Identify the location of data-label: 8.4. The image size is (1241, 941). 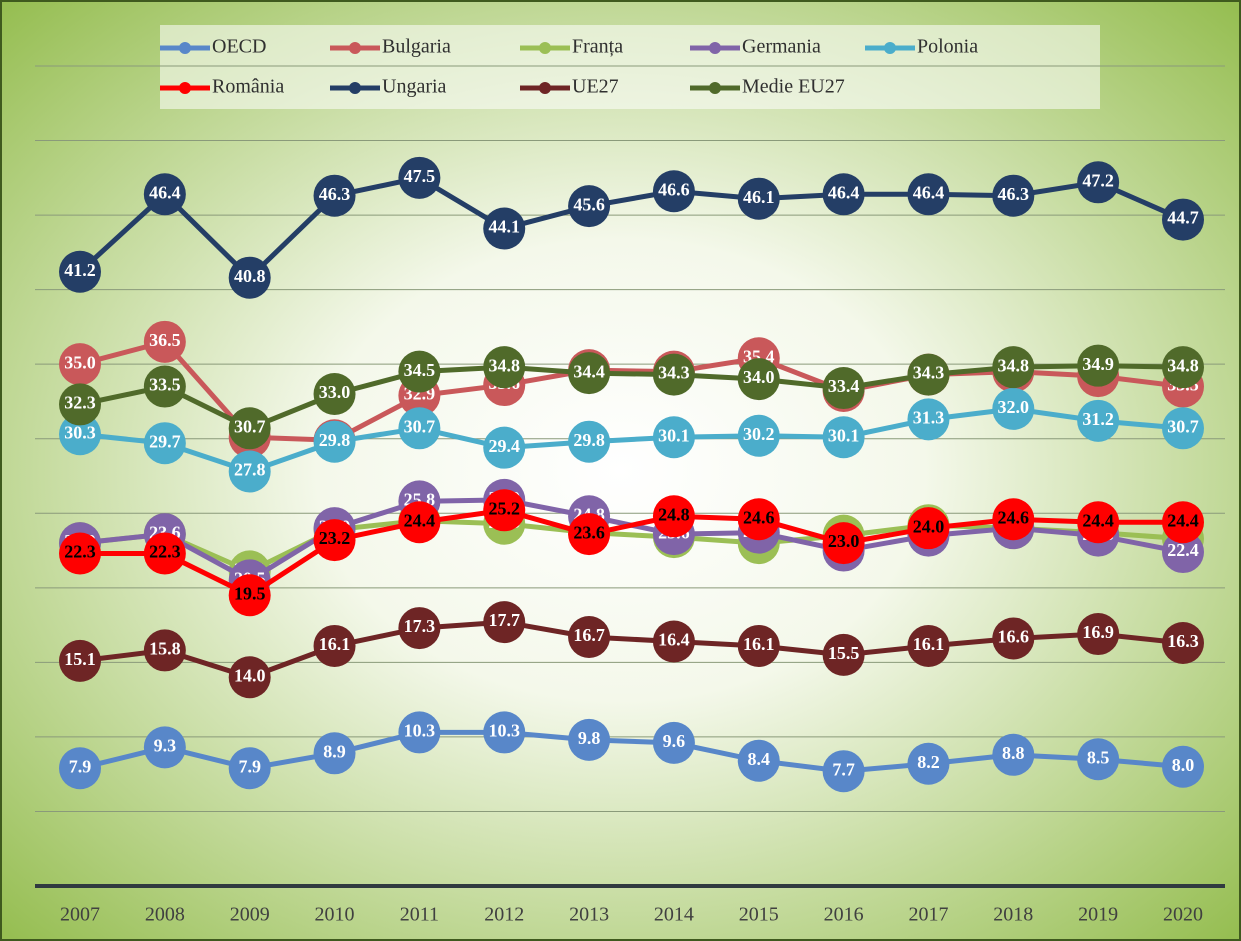
(759, 759).